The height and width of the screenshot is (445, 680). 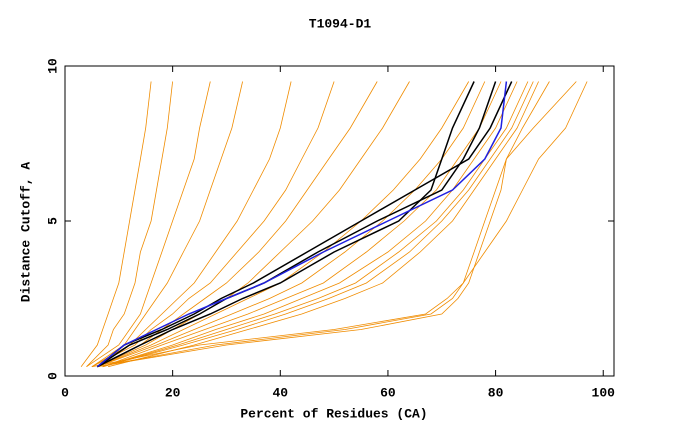 What do you see at coordinates (25, 232) in the screenshot?
I see `y-axis-label: Distance Cutoff, A` at bounding box center [25, 232].